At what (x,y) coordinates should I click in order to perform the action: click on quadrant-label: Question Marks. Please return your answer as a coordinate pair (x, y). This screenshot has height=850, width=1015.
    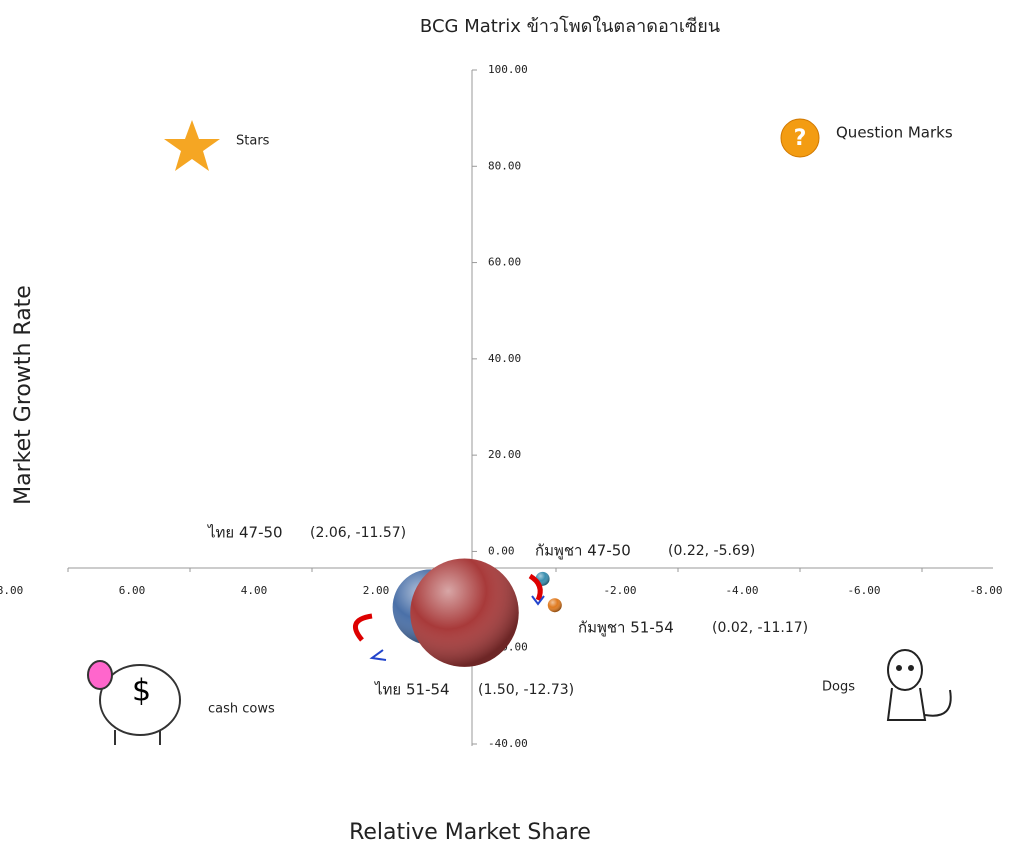
    Looking at the image, I should click on (894, 133).